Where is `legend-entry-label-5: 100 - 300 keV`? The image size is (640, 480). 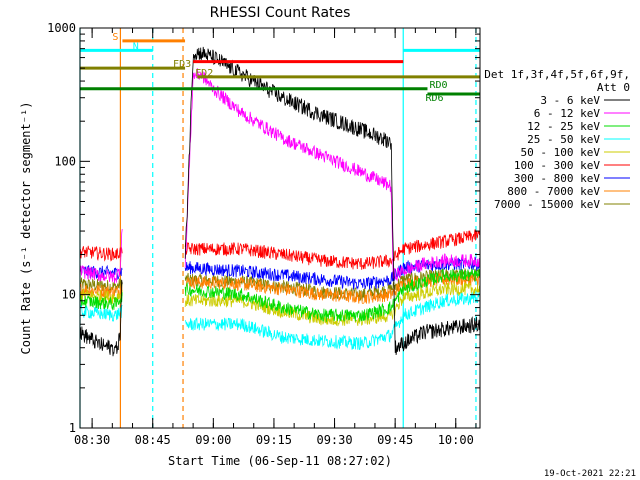 legend-entry-label-5: 100 - 300 keV is located at coordinates (557, 165).